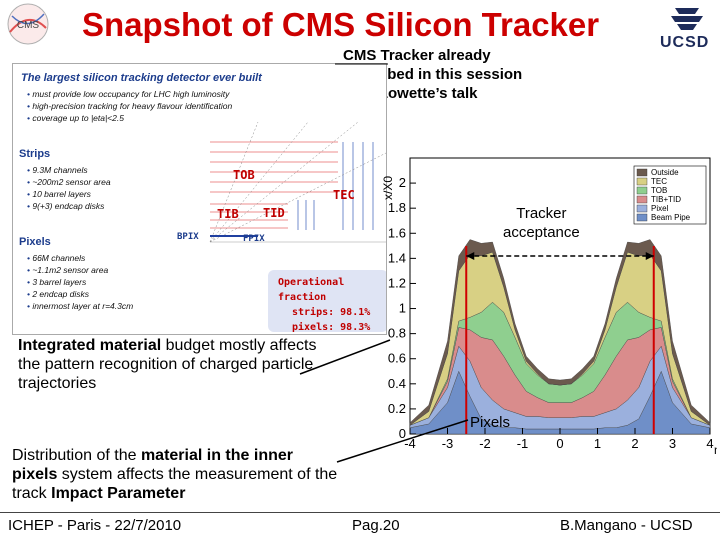 This screenshot has height=540, width=720. I want to click on list-item: 3 barrel layers, so click(80, 282).